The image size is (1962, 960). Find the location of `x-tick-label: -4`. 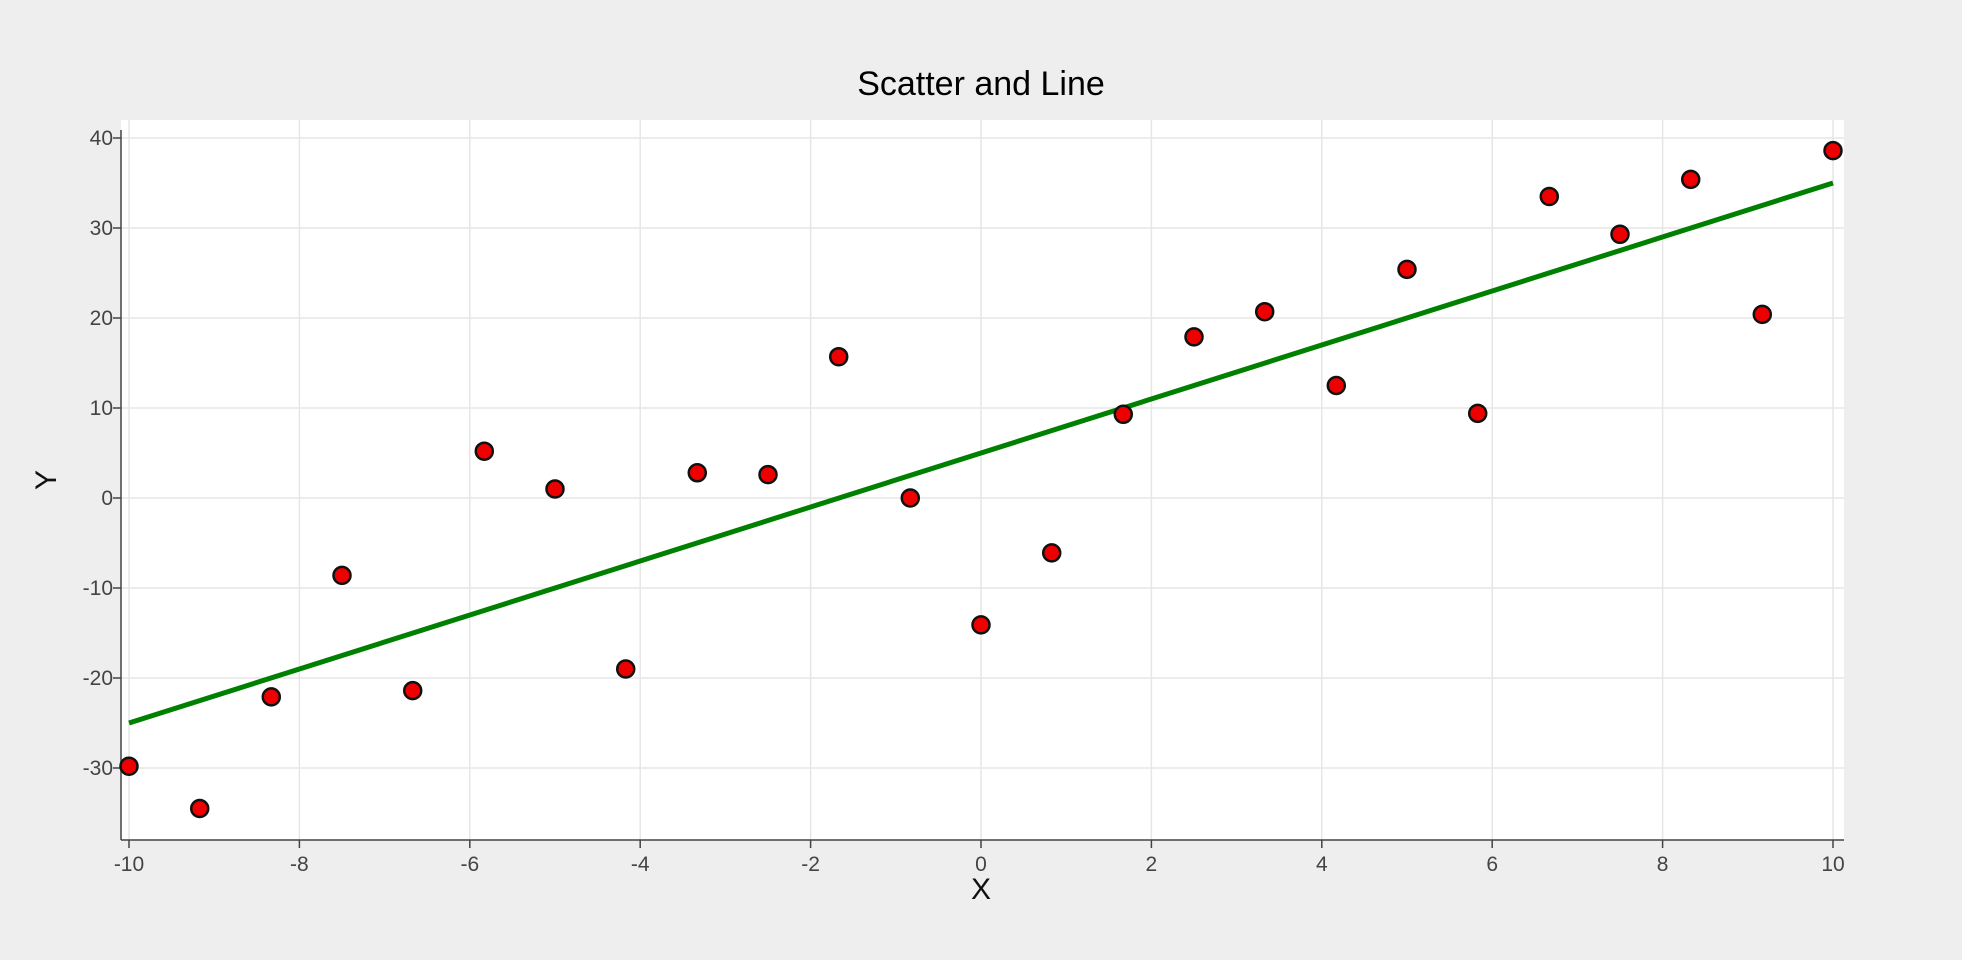

x-tick-label: -4 is located at coordinates (640, 864).